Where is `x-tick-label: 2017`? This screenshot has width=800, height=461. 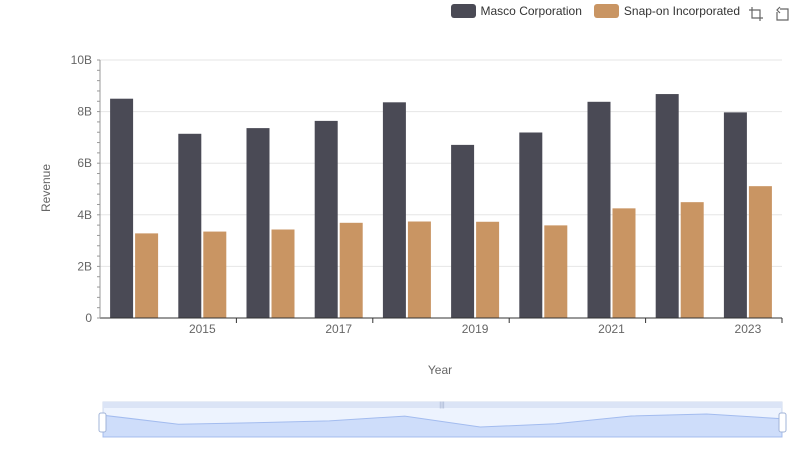
x-tick-label: 2017 is located at coordinates (338, 329).